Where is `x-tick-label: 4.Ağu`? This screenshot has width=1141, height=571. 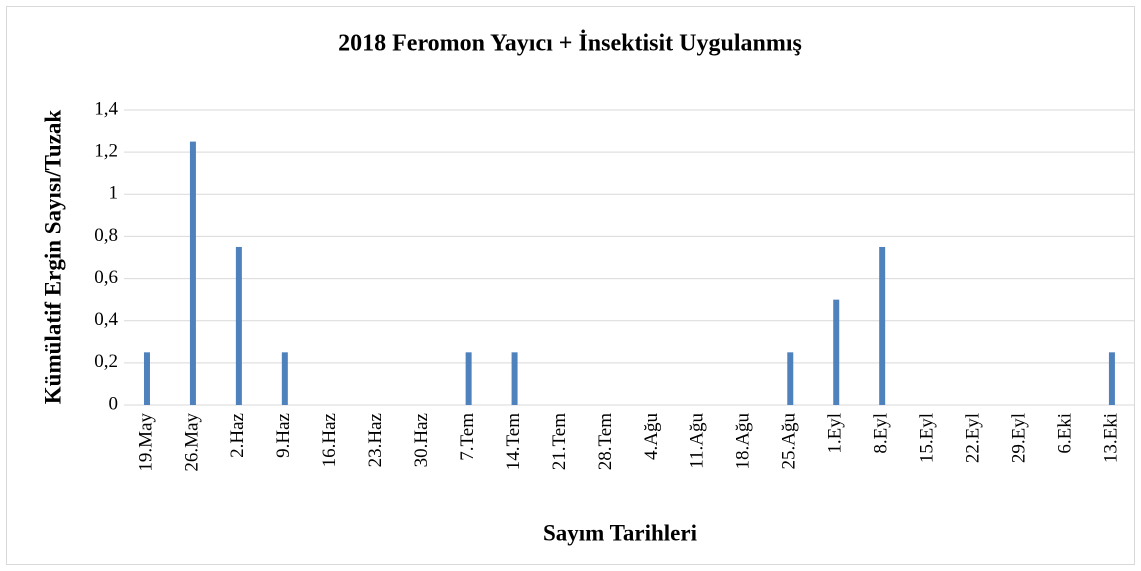
x-tick-label: 4.Ağu is located at coordinates (651, 436).